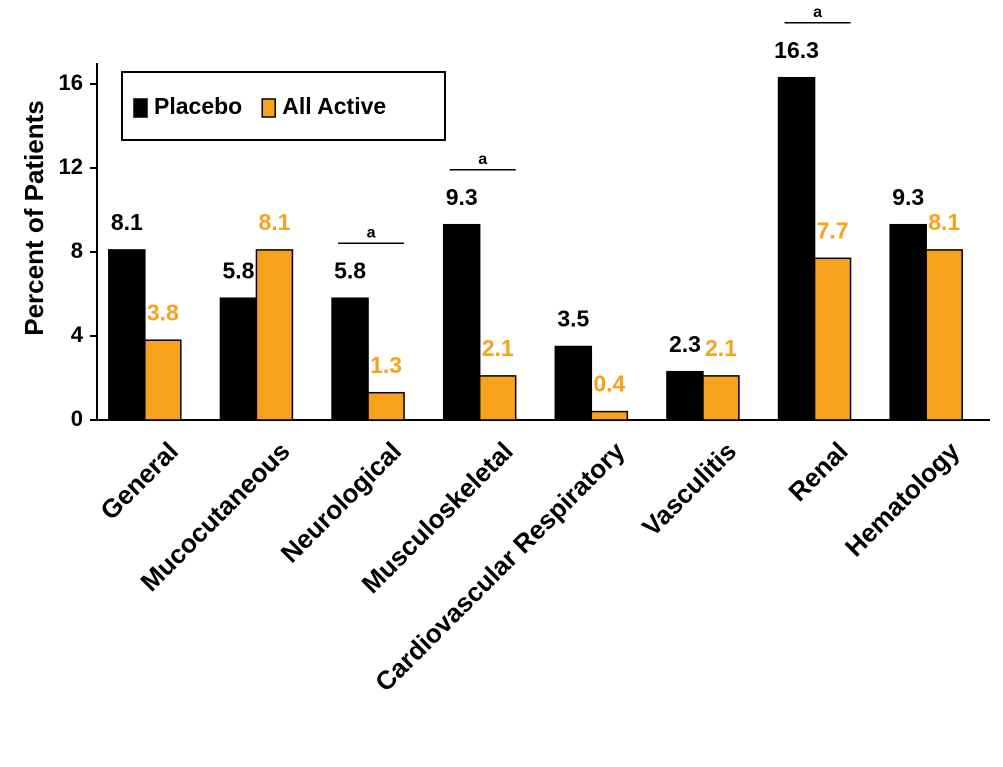 Image resolution: width=1003 pixels, height=767 pixels. What do you see at coordinates (685, 344) in the screenshot?
I see `value-label: 2.3` at bounding box center [685, 344].